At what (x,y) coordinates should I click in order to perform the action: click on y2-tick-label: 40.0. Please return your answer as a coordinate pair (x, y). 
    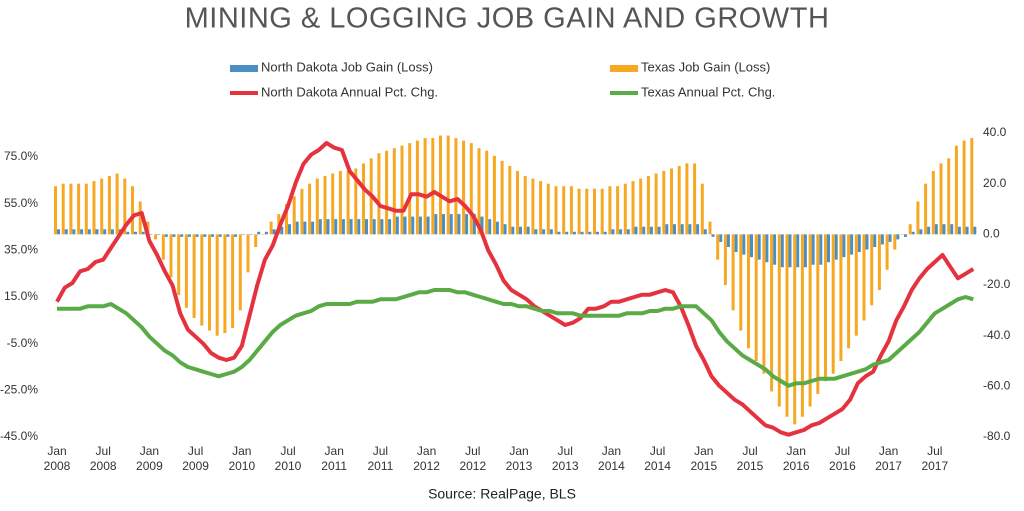
    Looking at the image, I should click on (995, 132).